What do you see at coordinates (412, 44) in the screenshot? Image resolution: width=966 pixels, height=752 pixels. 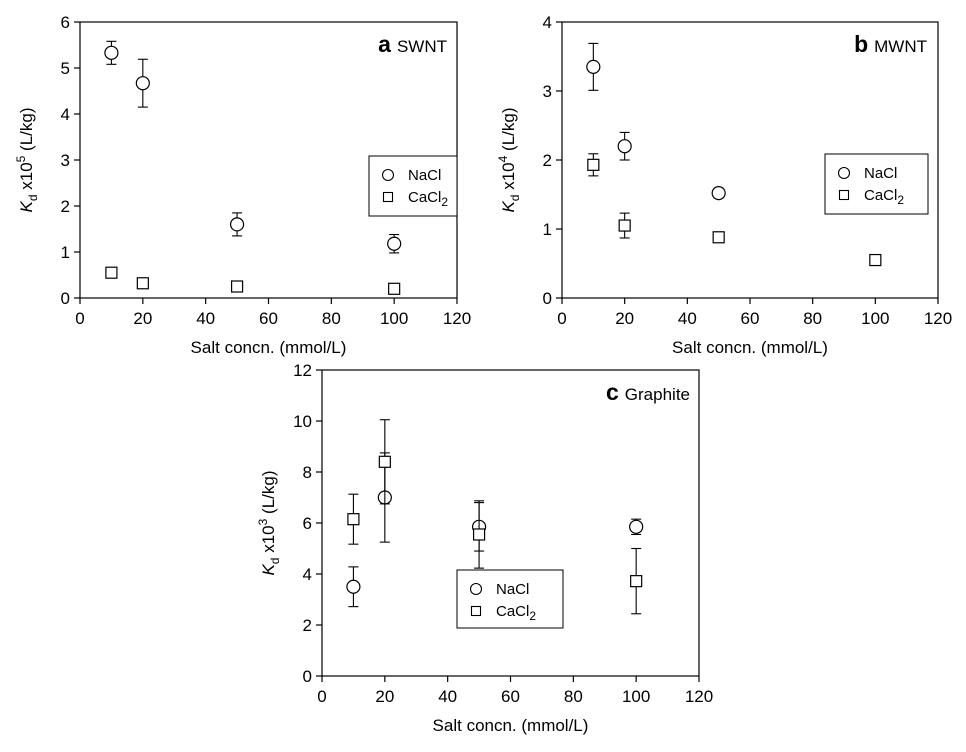 I see `panel-title: a SWNT` at bounding box center [412, 44].